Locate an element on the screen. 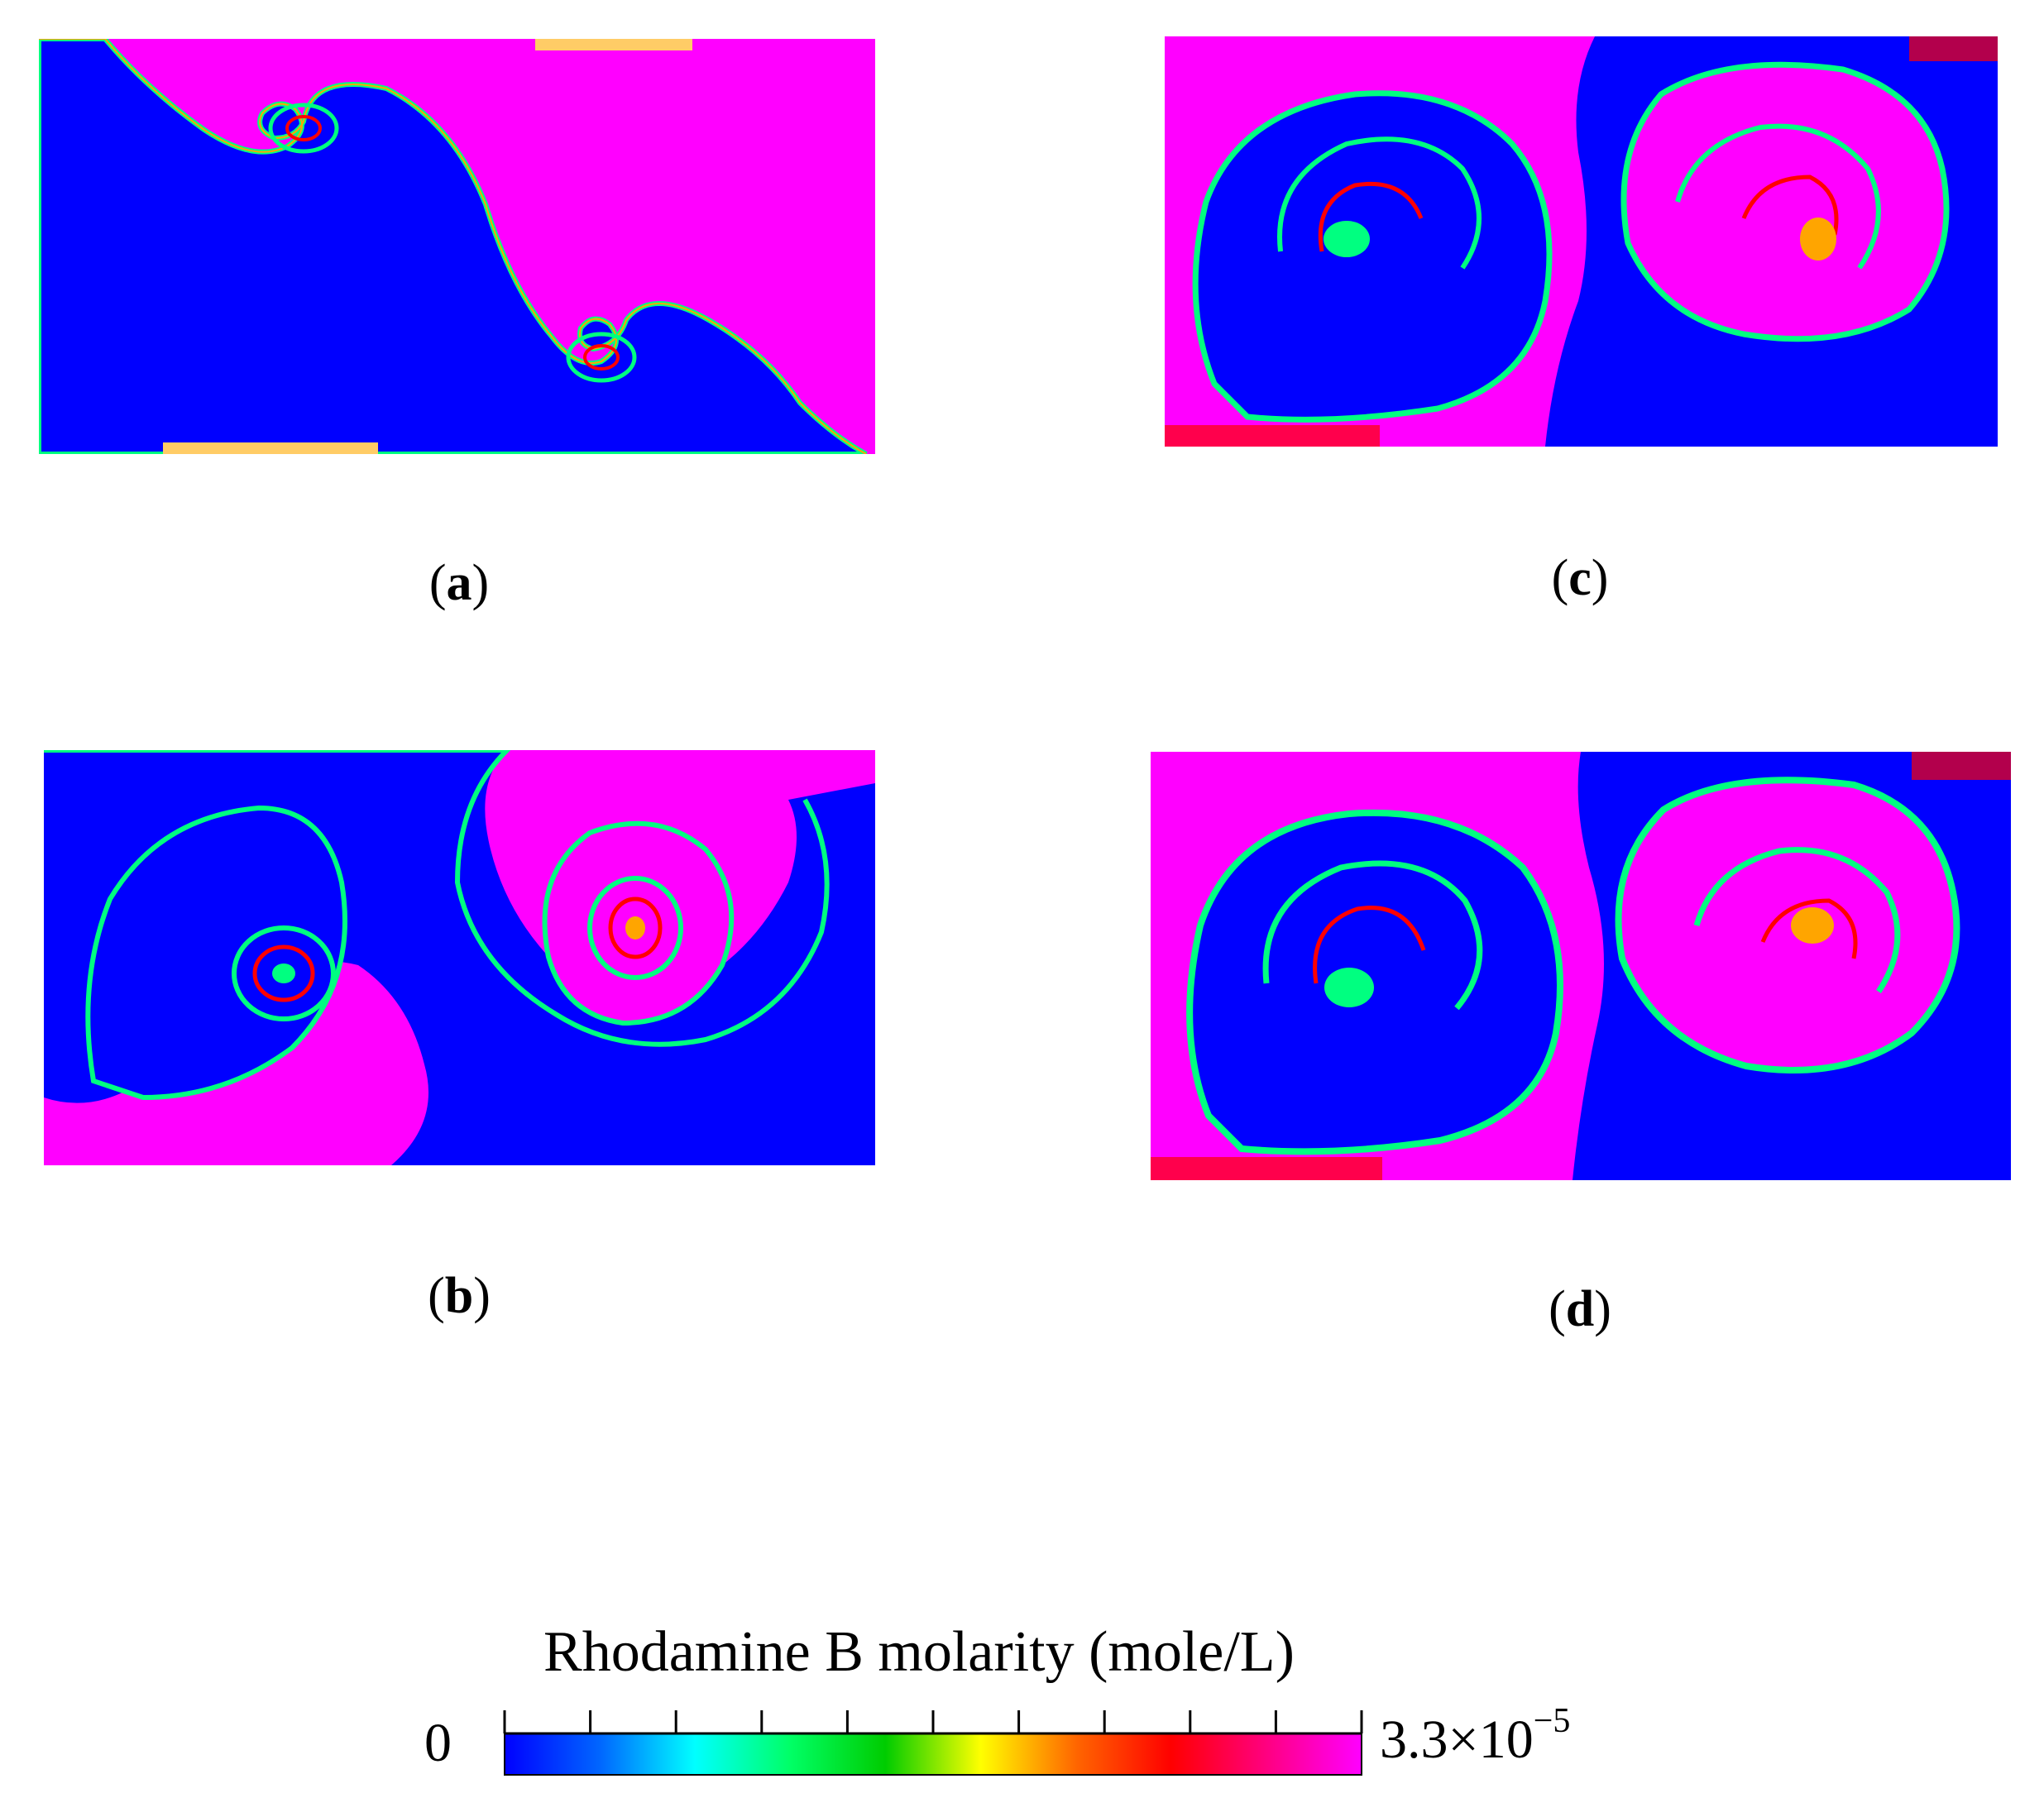 Image resolution: width=2044 pixels, height=1817 pixels. colorbar is located at coordinates (933, 1743).